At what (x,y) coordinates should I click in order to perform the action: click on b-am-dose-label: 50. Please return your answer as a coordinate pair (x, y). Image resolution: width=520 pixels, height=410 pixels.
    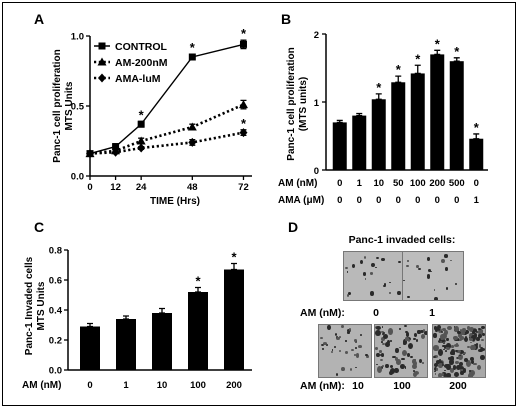
    Looking at the image, I should click on (398, 183).